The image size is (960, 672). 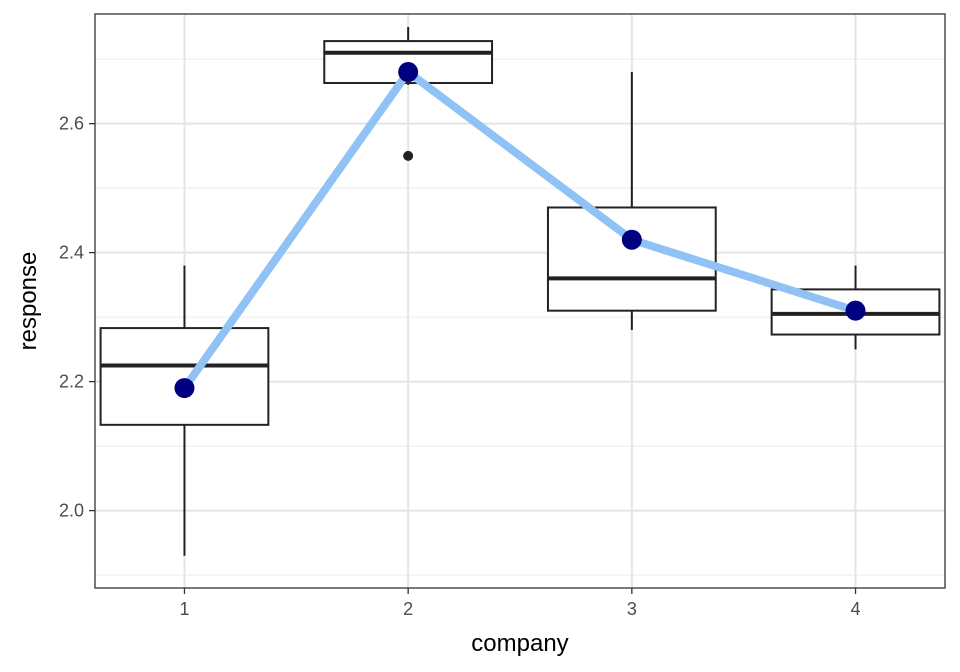 I want to click on y-tick-label: 2.2, so click(x=71, y=382).